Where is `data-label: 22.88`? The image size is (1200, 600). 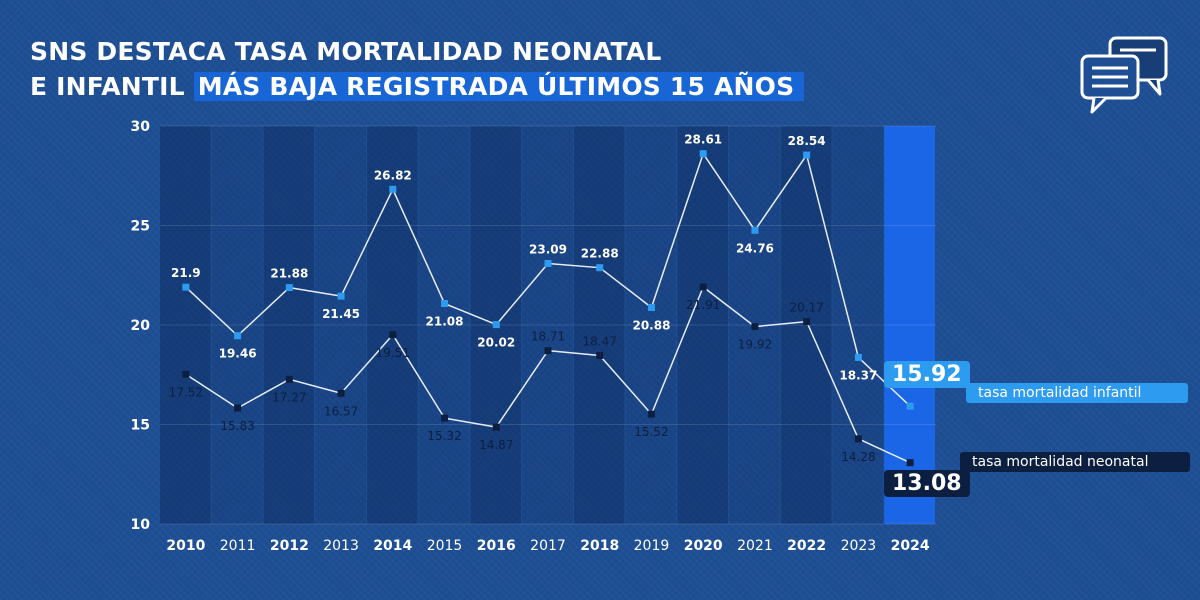 data-label: 22.88 is located at coordinates (600, 254).